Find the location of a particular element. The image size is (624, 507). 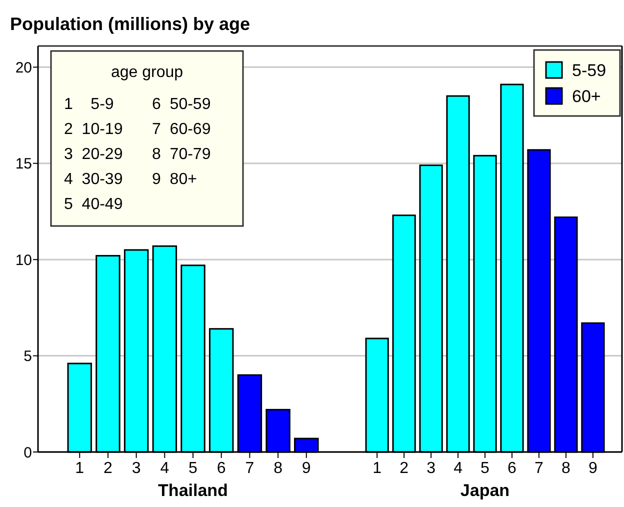

y-tick-label: 5 is located at coordinates (28, 357).